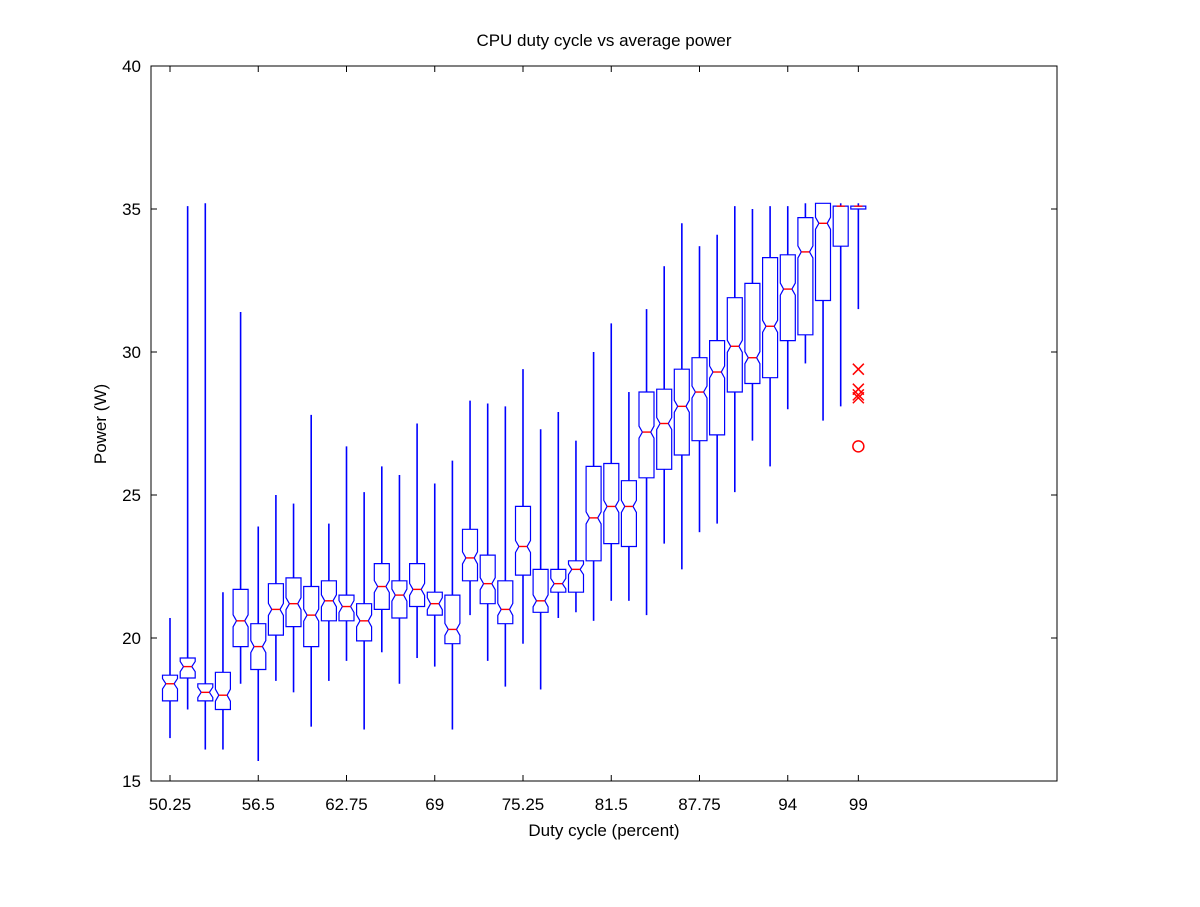 Image resolution: width=1200 pixels, height=907 pixels. Describe the element at coordinates (100, 424) in the screenshot. I see `y-axis-label: Power (W)` at that location.